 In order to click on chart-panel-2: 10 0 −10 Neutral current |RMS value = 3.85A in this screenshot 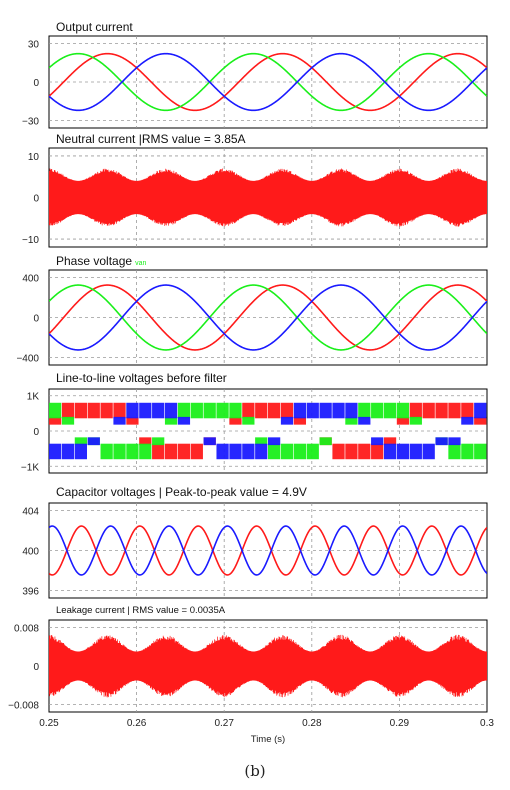, I will do `click(255, 190)`.